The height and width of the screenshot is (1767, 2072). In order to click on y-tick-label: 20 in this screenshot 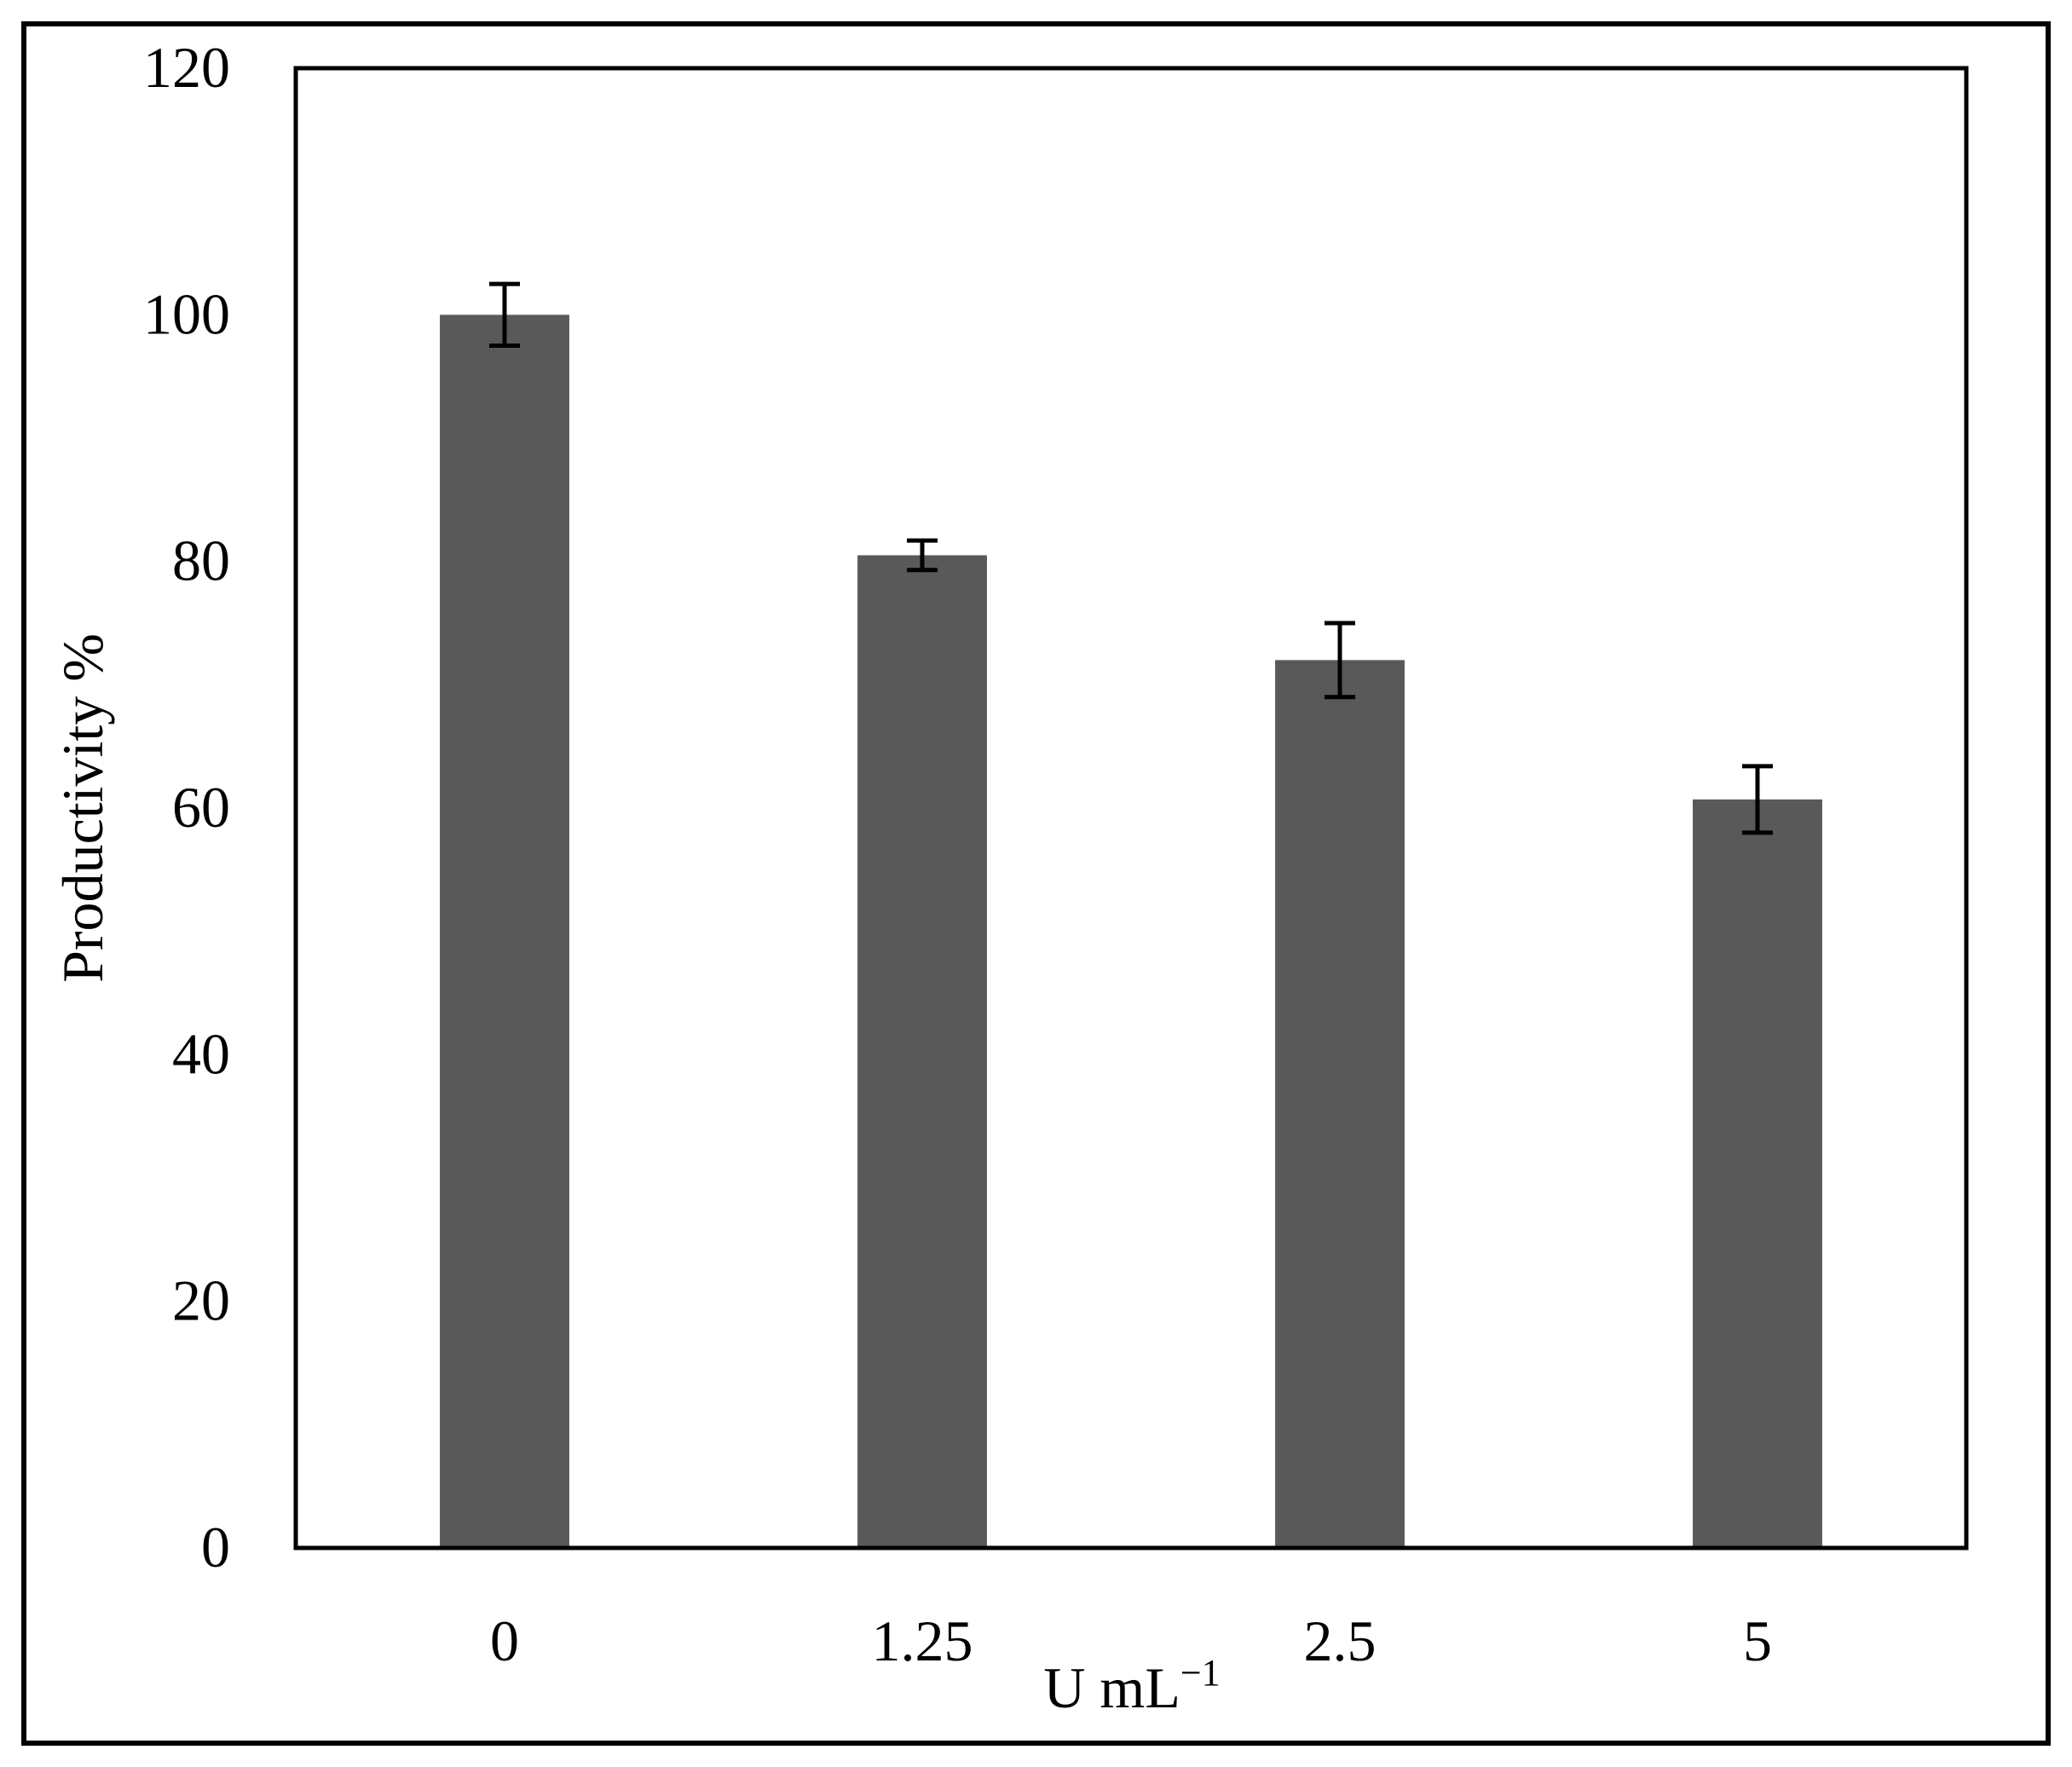, I will do `click(201, 1300)`.